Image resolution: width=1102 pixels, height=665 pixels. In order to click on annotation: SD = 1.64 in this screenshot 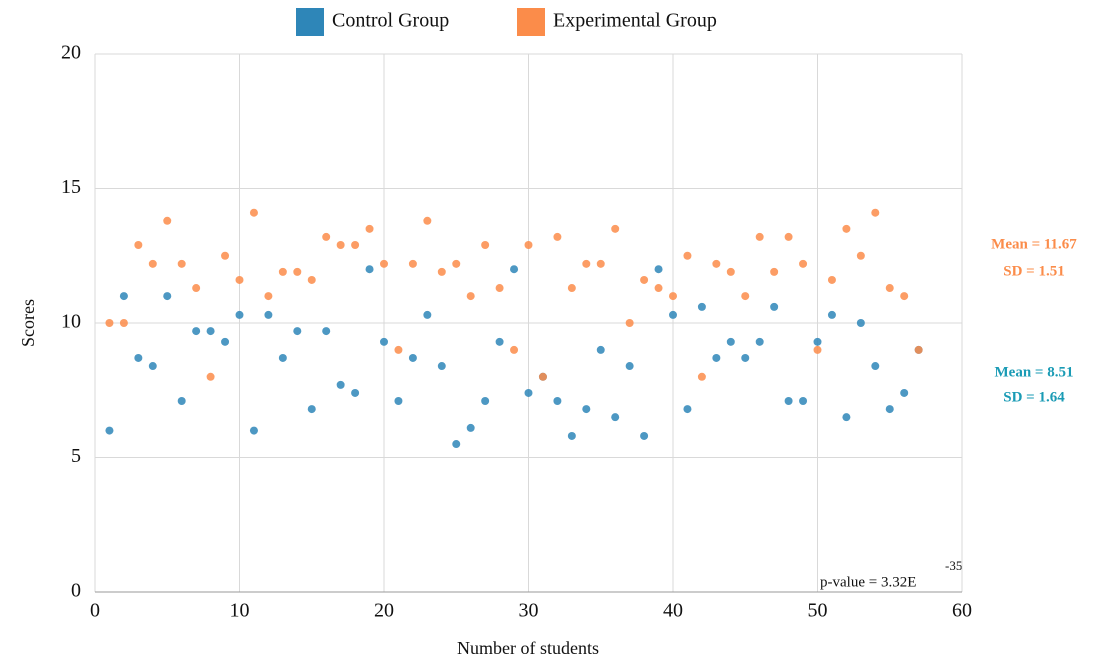, I will do `click(1034, 397)`.